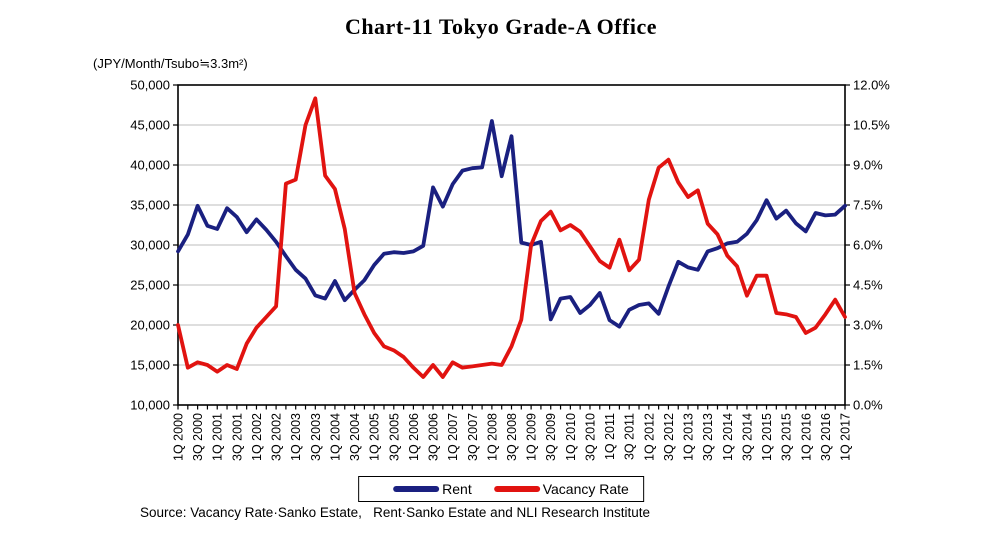 The image size is (1002, 547). I want to click on x-axis-tick-label: 3Q 2011, so click(630, 436).